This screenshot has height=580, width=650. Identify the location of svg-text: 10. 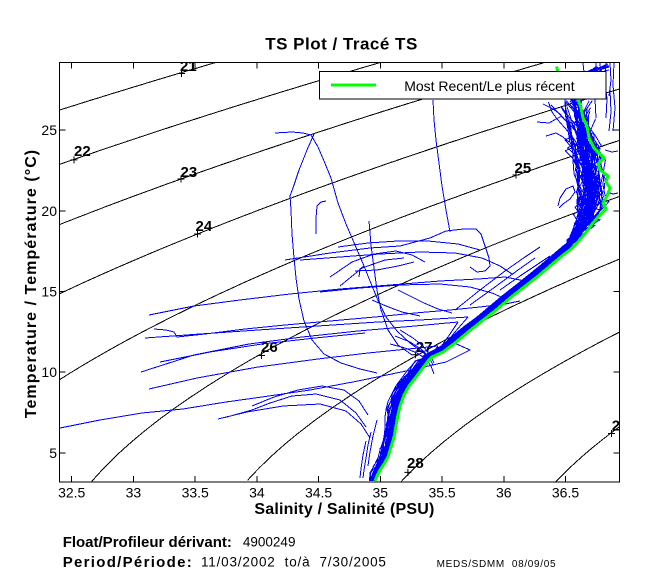
(49, 372).